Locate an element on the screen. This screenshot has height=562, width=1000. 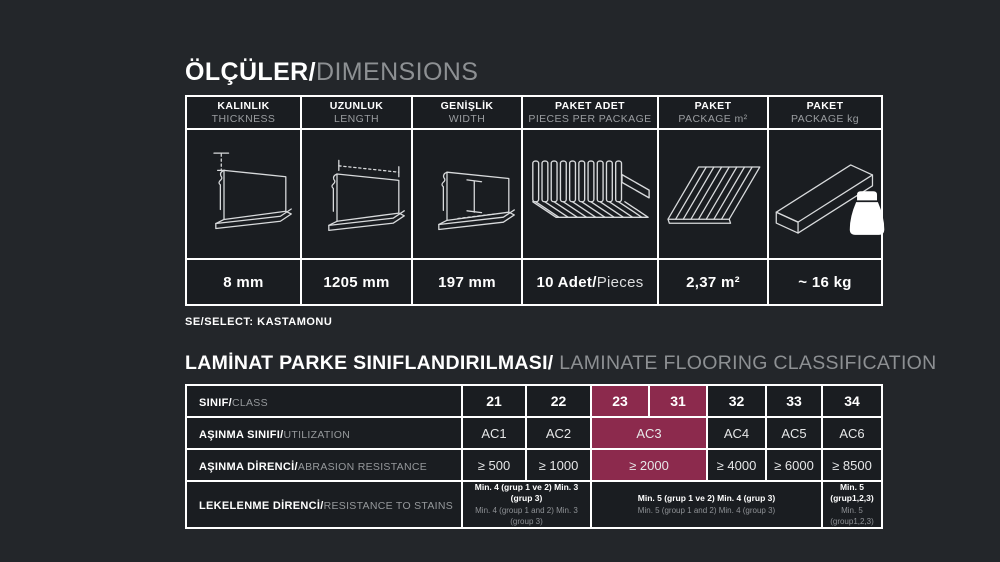
utilization-row-label: AŞINMA SINIFI/UTILIZATION is located at coordinates (324, 433).